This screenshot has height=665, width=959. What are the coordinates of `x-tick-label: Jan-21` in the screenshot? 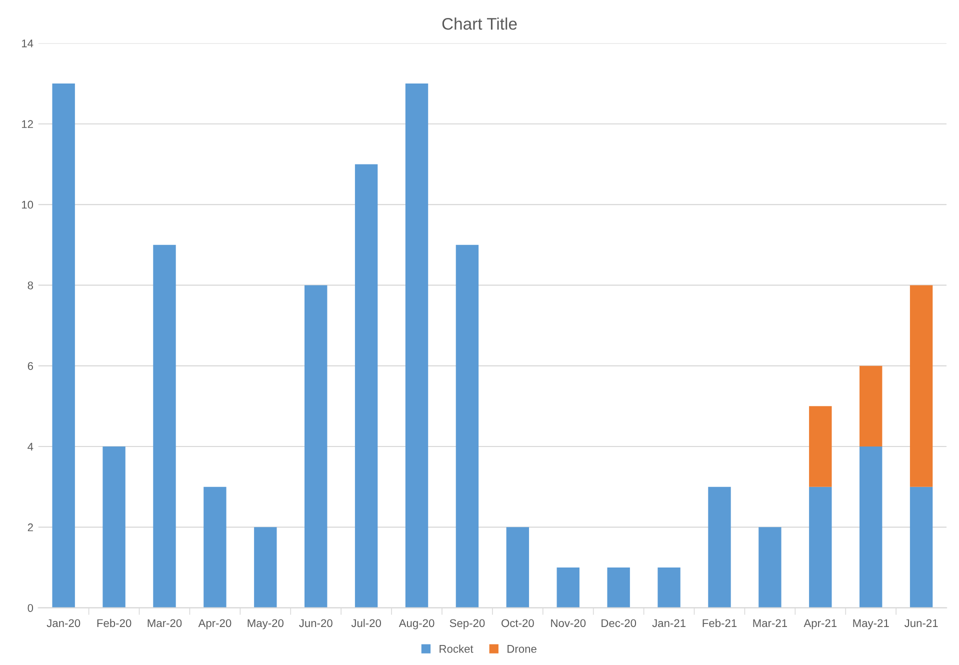 It's located at (669, 623).